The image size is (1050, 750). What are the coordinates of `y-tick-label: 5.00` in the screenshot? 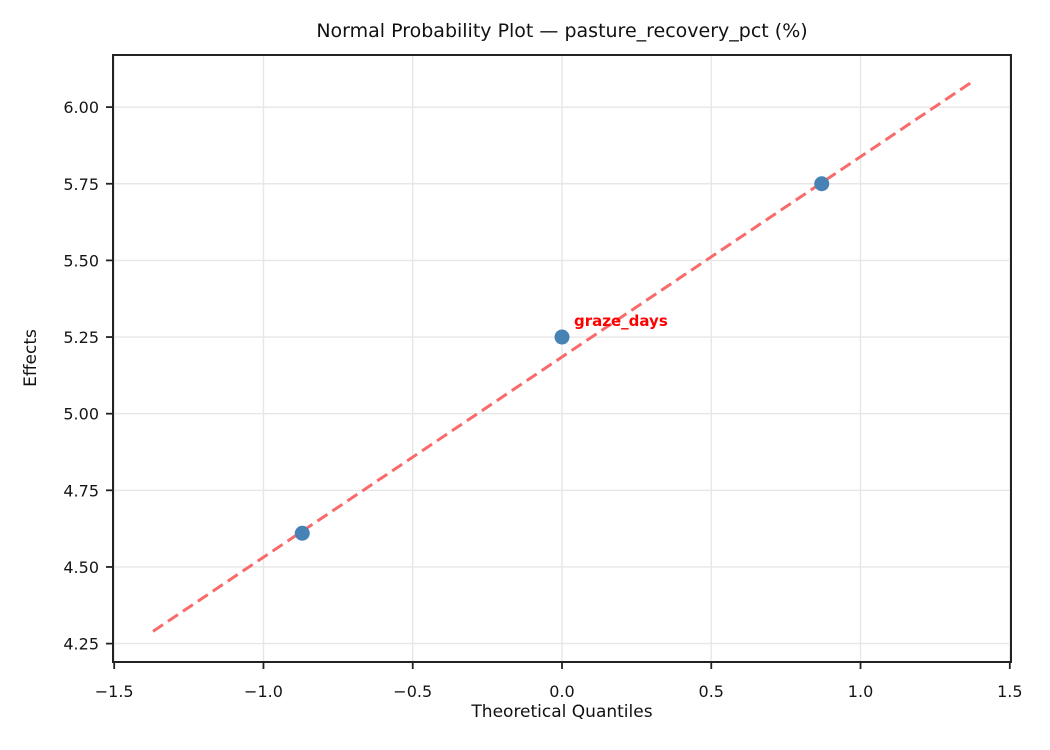 It's located at (81, 414).